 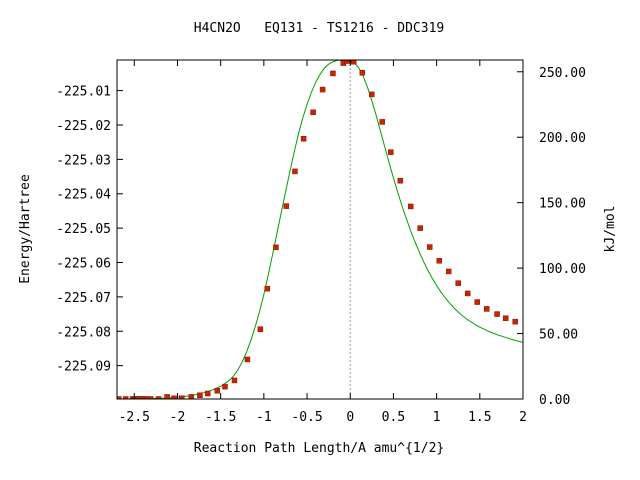 What do you see at coordinates (319, 28) in the screenshot?
I see `chart-title: H4CN2O EQ131 - TS1216 - DDC319` at bounding box center [319, 28].